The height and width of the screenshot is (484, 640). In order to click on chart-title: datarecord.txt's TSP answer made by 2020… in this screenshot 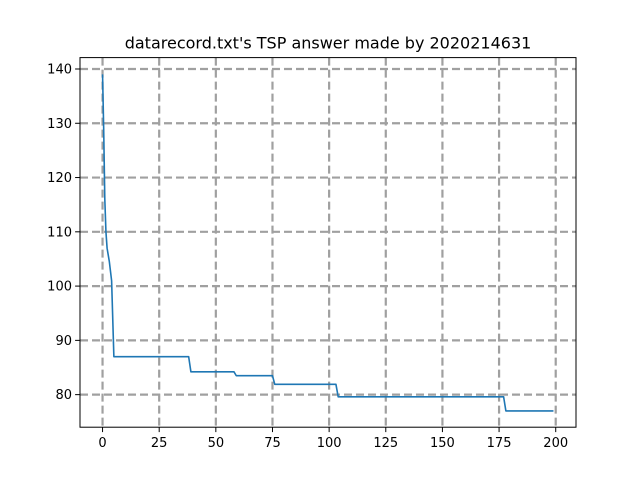, I will do `click(328, 43)`.